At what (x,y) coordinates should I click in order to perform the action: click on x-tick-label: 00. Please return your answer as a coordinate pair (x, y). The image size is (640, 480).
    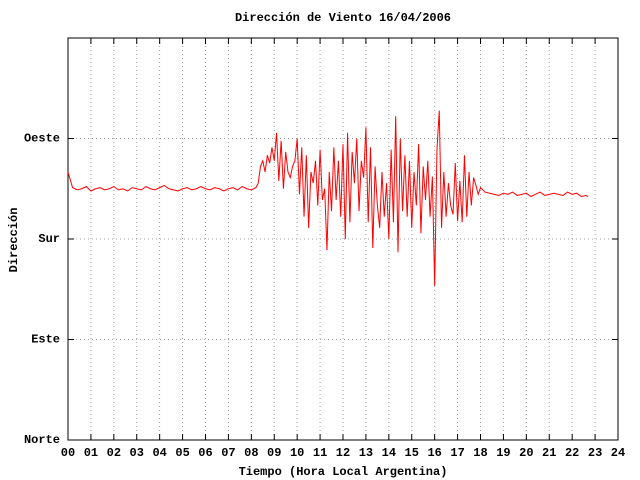
    Looking at the image, I should click on (68, 453).